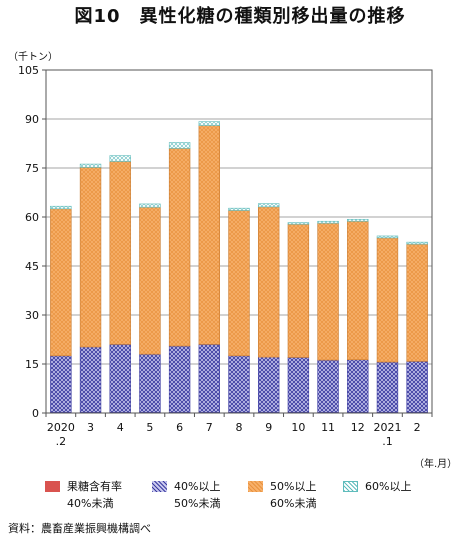 This screenshot has height=546, width=458. What do you see at coordinates (197, 486) in the screenshot?
I see `legend-label: 40%以上` at bounding box center [197, 486].